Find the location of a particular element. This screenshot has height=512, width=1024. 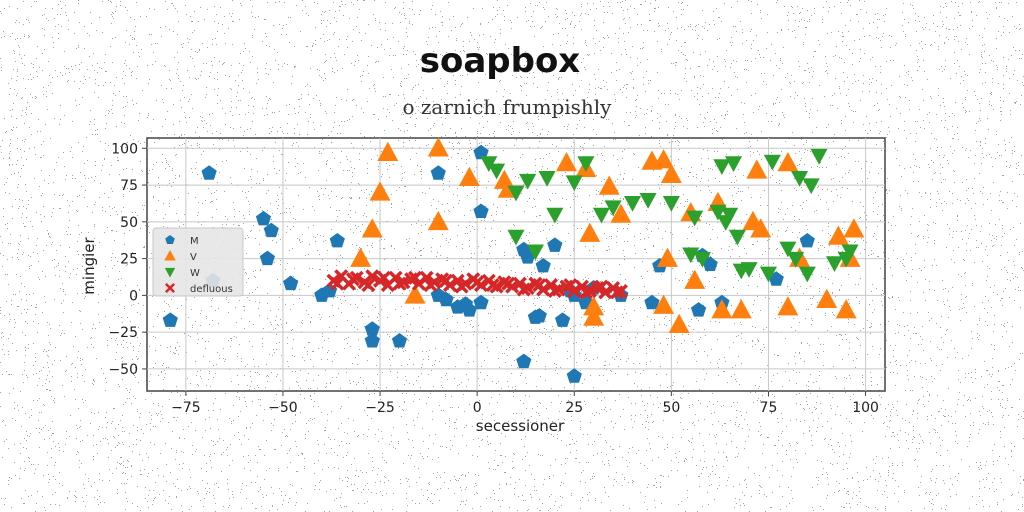

y-axis-ticks: 100 75 50 25 0 −25 −50 is located at coordinates (127, 259).